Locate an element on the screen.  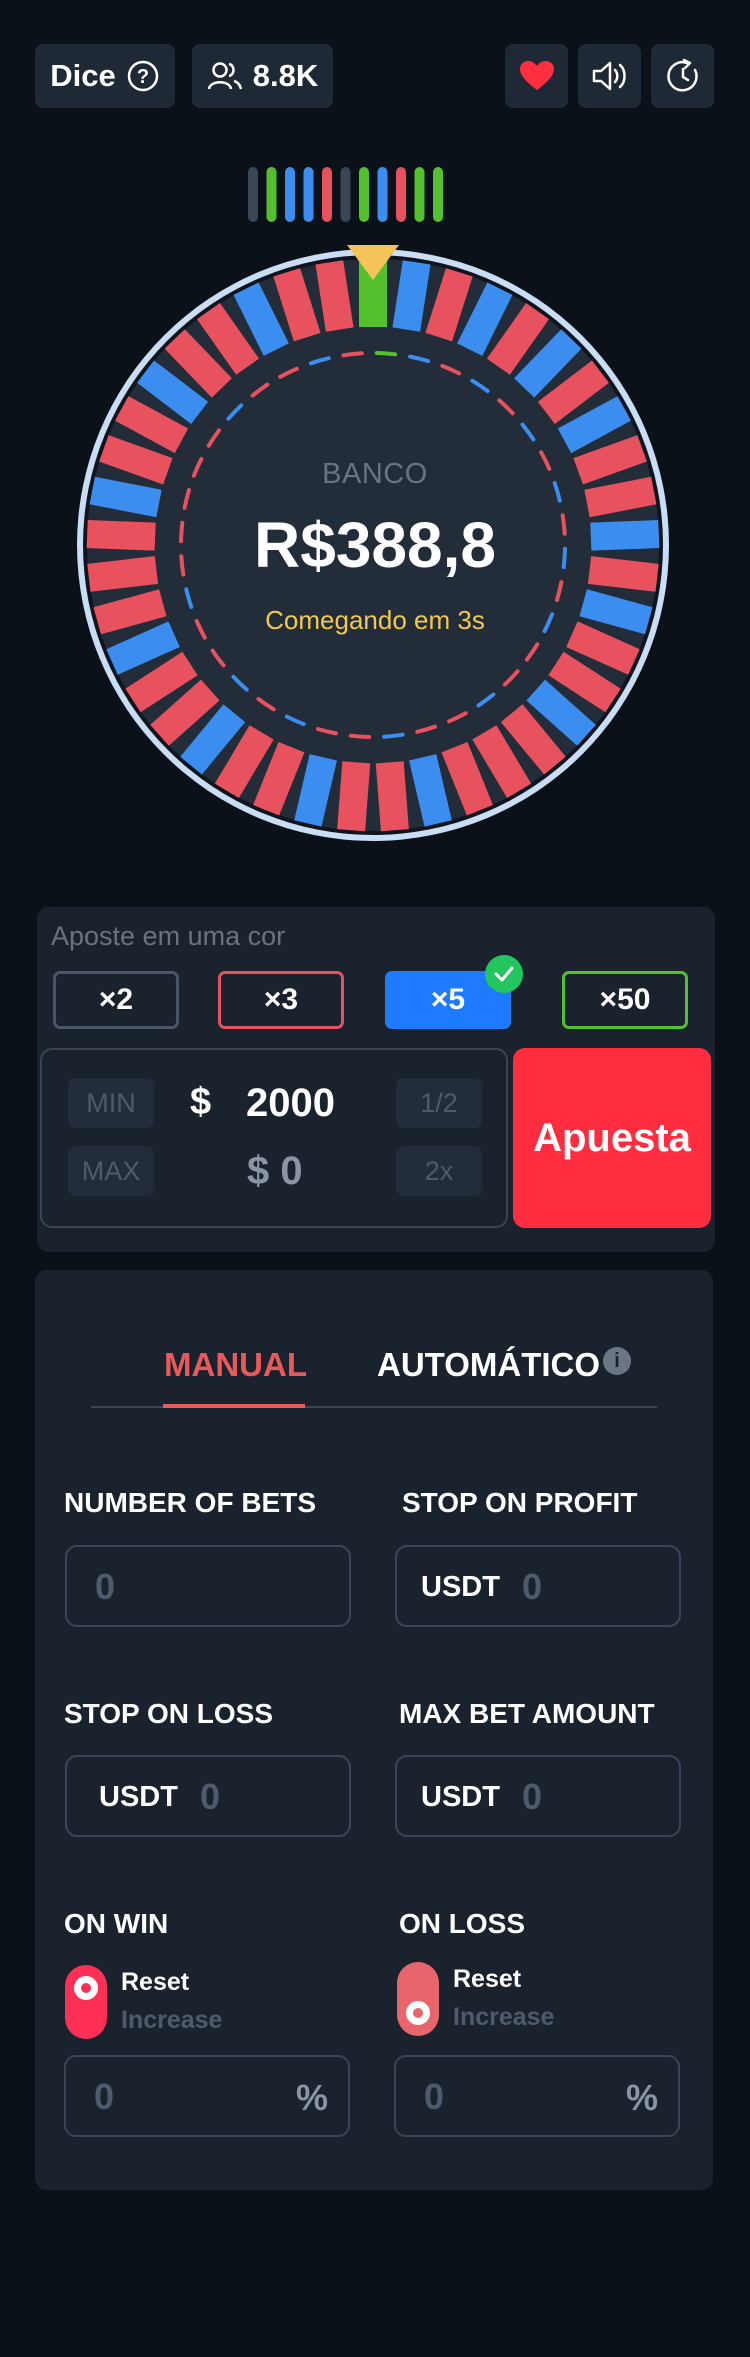
on-win-toggle-knob is located at coordinates (86, 1988).